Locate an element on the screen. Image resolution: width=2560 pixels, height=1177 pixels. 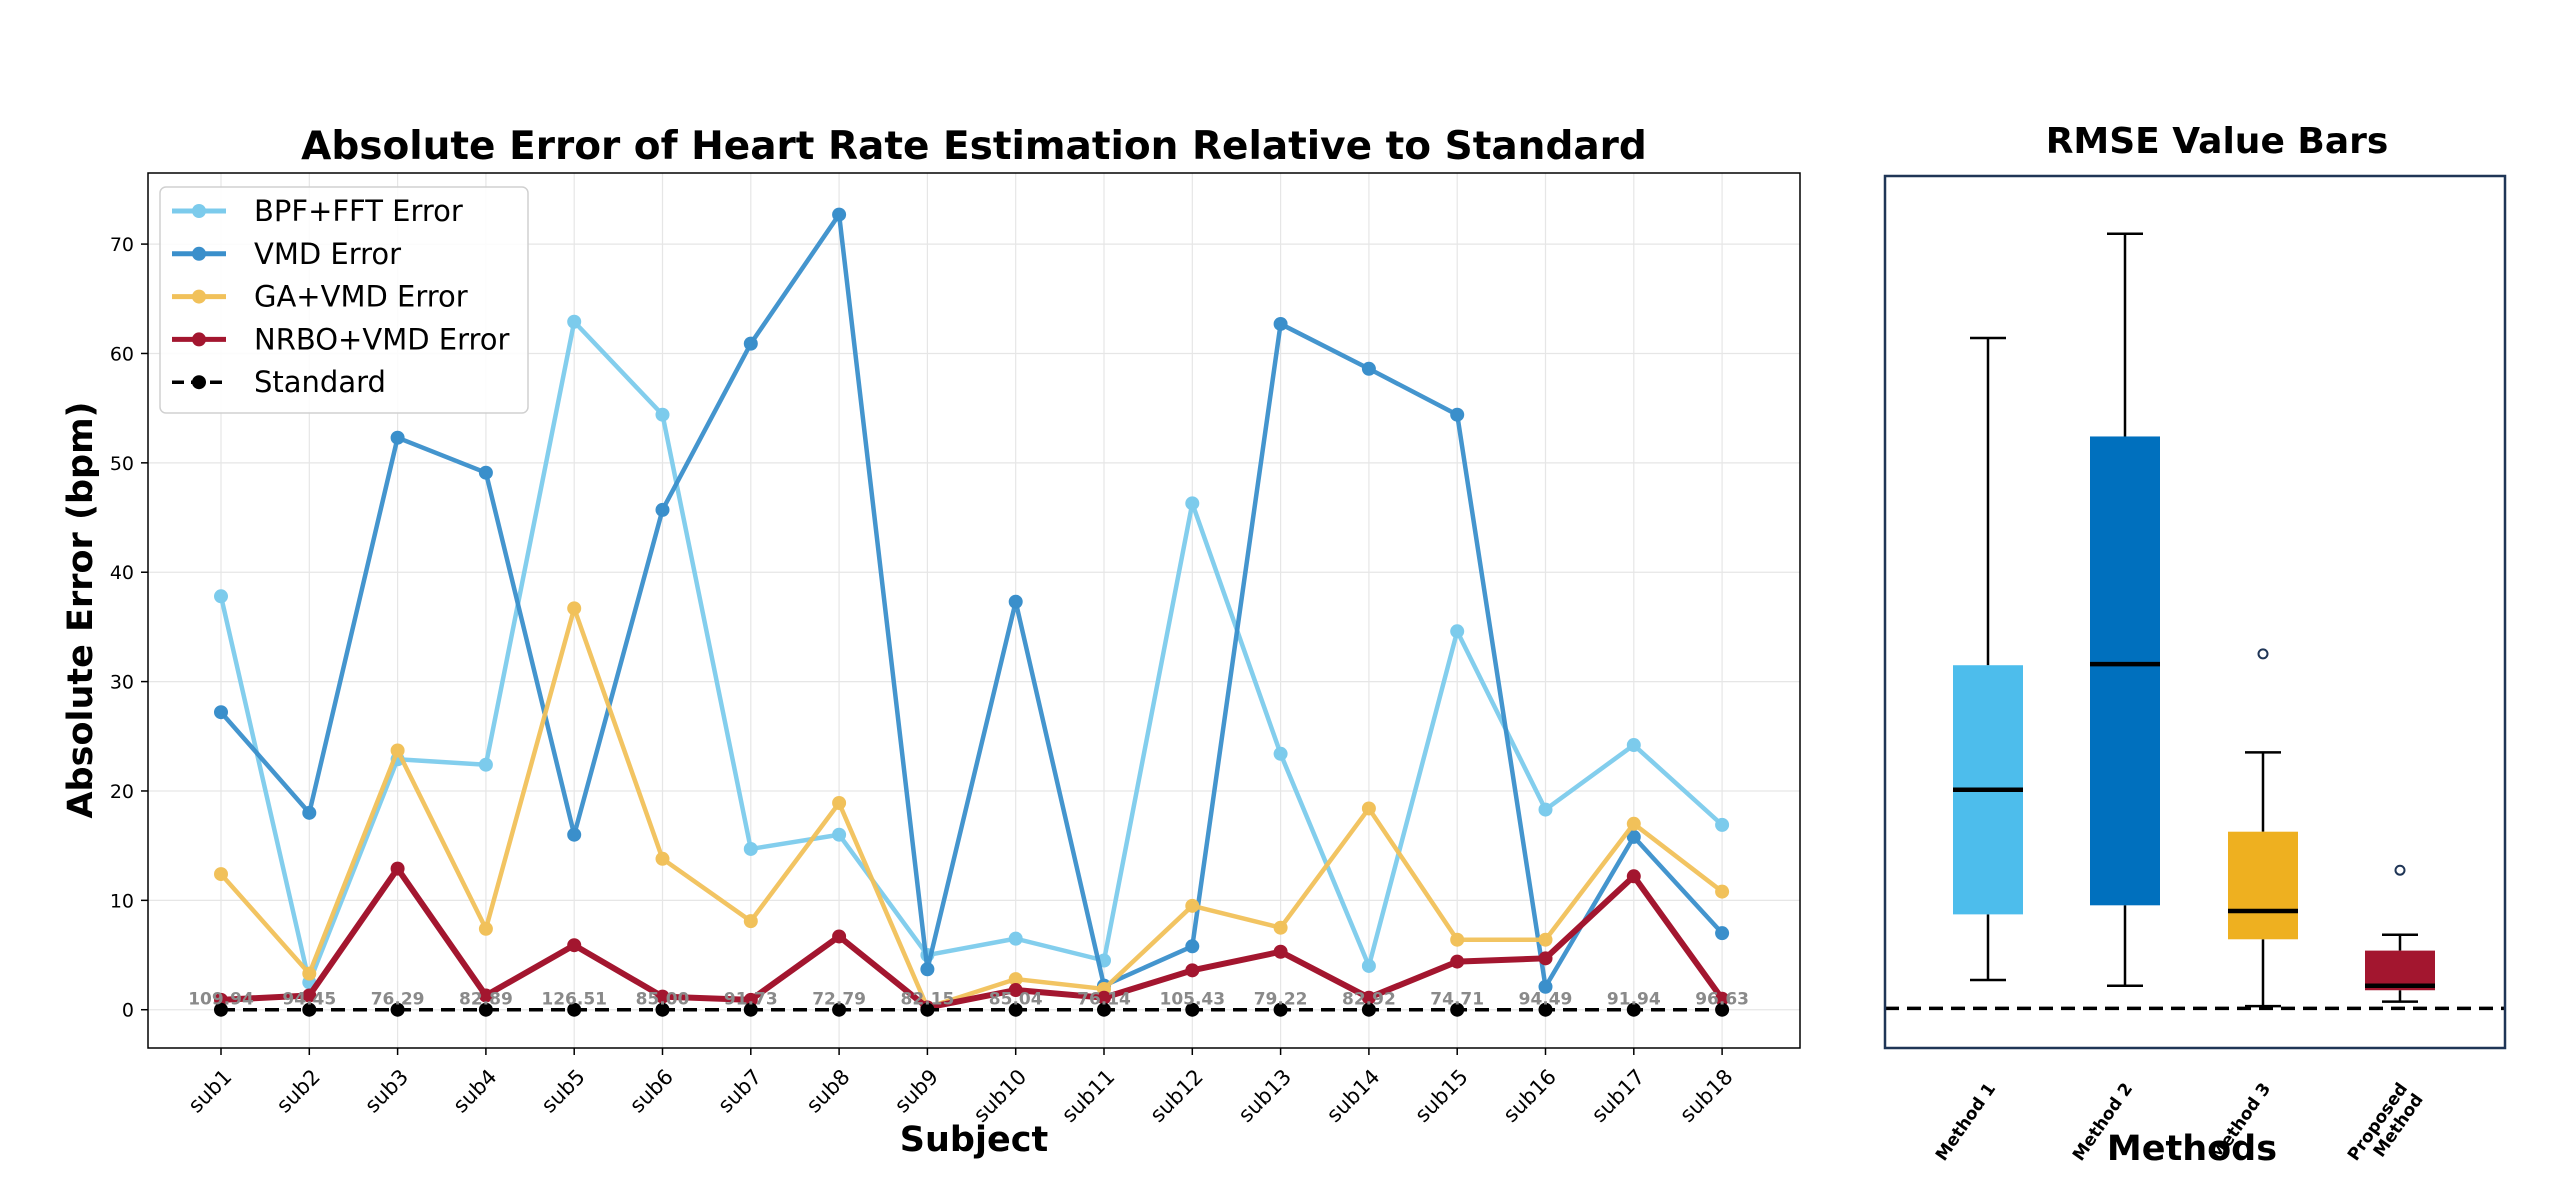
box-chart-boxes is located at coordinates (2194, 620).